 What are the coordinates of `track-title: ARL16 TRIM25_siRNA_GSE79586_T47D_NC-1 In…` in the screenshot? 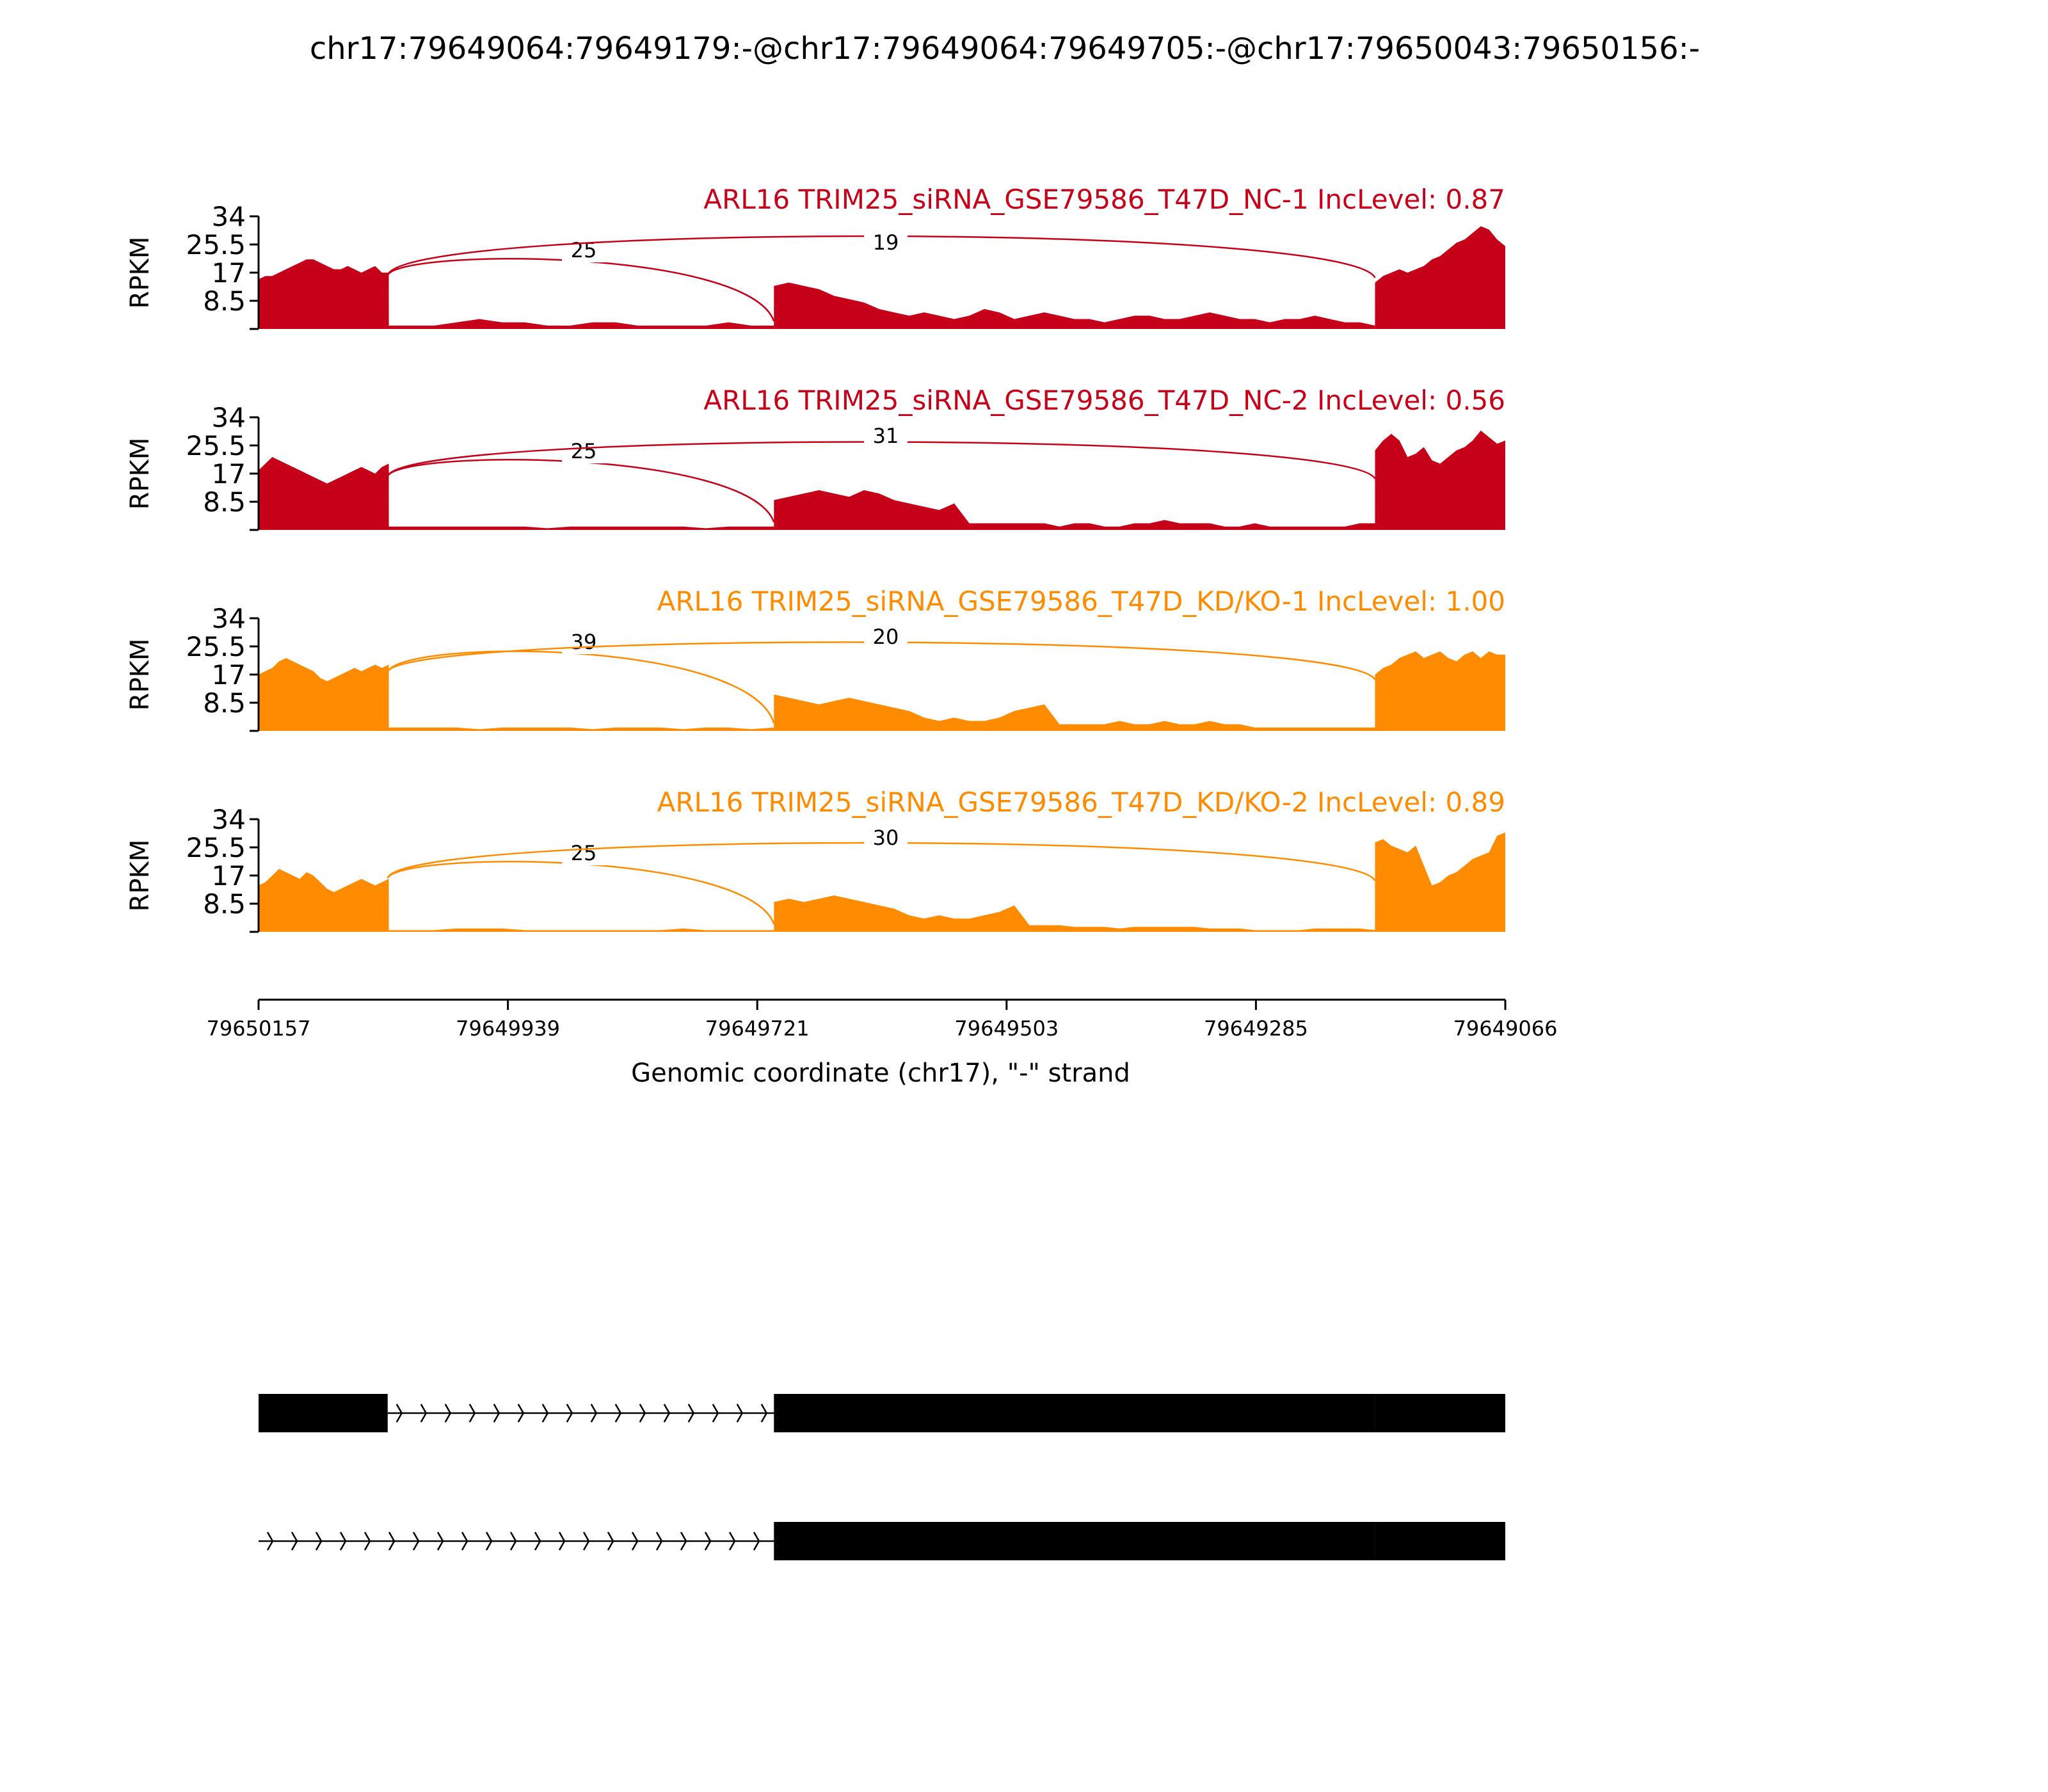 It's located at (1104, 199).